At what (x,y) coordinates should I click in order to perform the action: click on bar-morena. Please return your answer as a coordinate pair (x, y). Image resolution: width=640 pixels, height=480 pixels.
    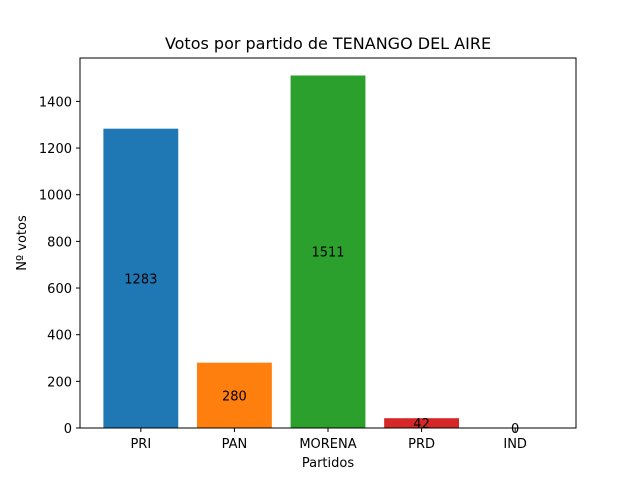
    Looking at the image, I should click on (328, 251).